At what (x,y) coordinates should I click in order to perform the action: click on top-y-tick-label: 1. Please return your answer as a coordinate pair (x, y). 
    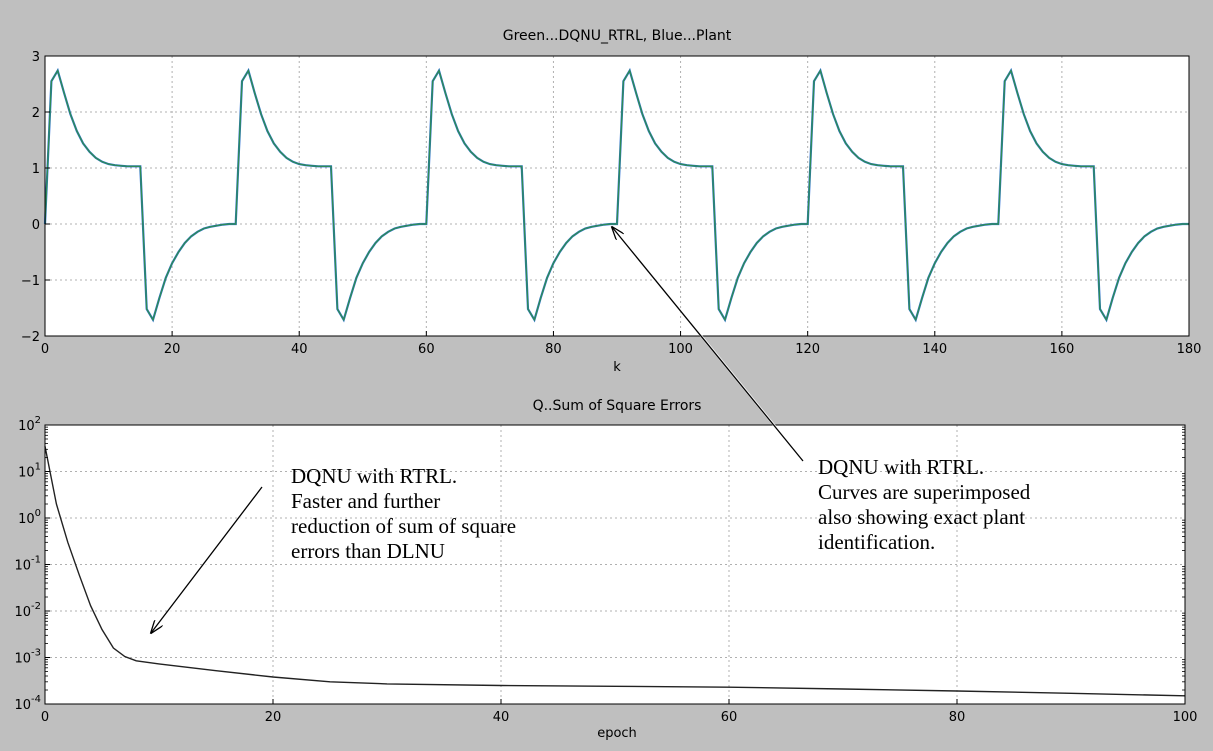
    Looking at the image, I should click on (36, 169).